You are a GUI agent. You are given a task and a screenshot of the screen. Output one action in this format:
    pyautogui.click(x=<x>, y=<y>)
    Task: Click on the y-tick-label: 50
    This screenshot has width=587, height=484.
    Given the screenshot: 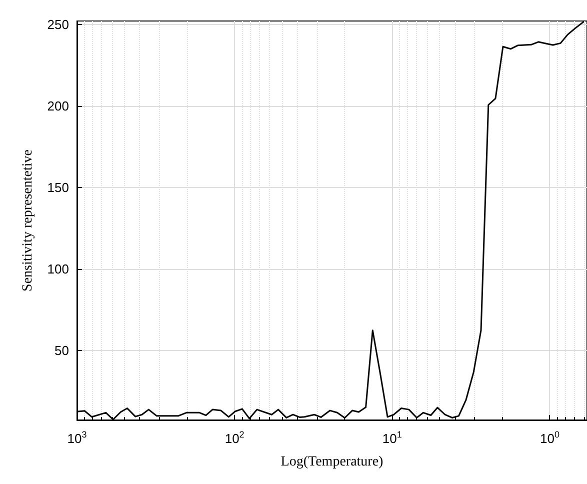 What is the action you would take?
    pyautogui.click(x=61, y=350)
    